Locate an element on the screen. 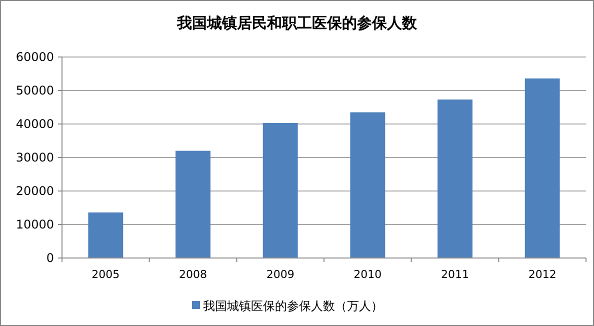 The image size is (594, 326). y-tick-label: 0 is located at coordinates (50, 258).